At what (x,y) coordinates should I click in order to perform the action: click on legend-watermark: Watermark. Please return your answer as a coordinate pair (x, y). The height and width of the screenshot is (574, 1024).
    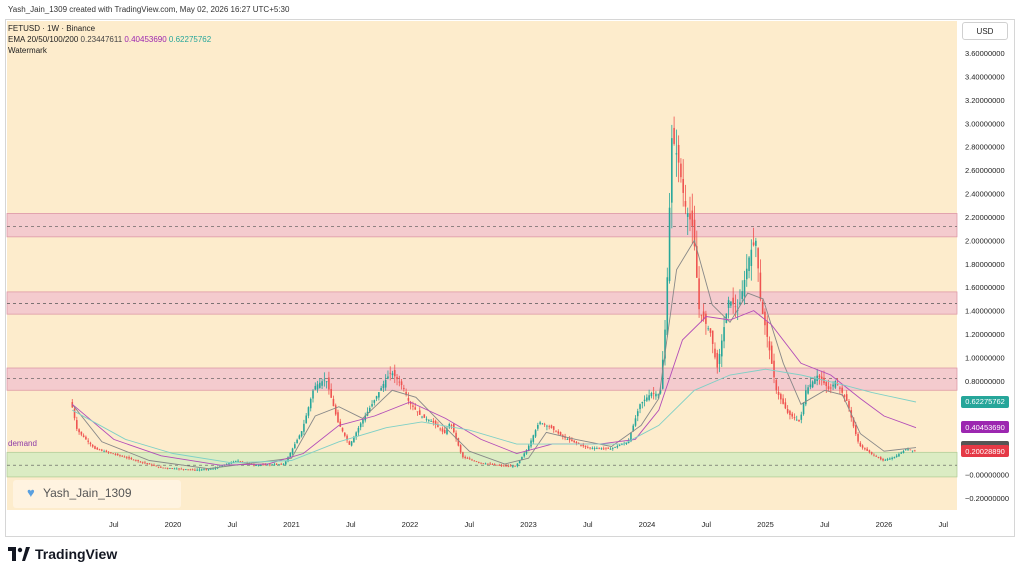
    Looking at the image, I should click on (27, 50).